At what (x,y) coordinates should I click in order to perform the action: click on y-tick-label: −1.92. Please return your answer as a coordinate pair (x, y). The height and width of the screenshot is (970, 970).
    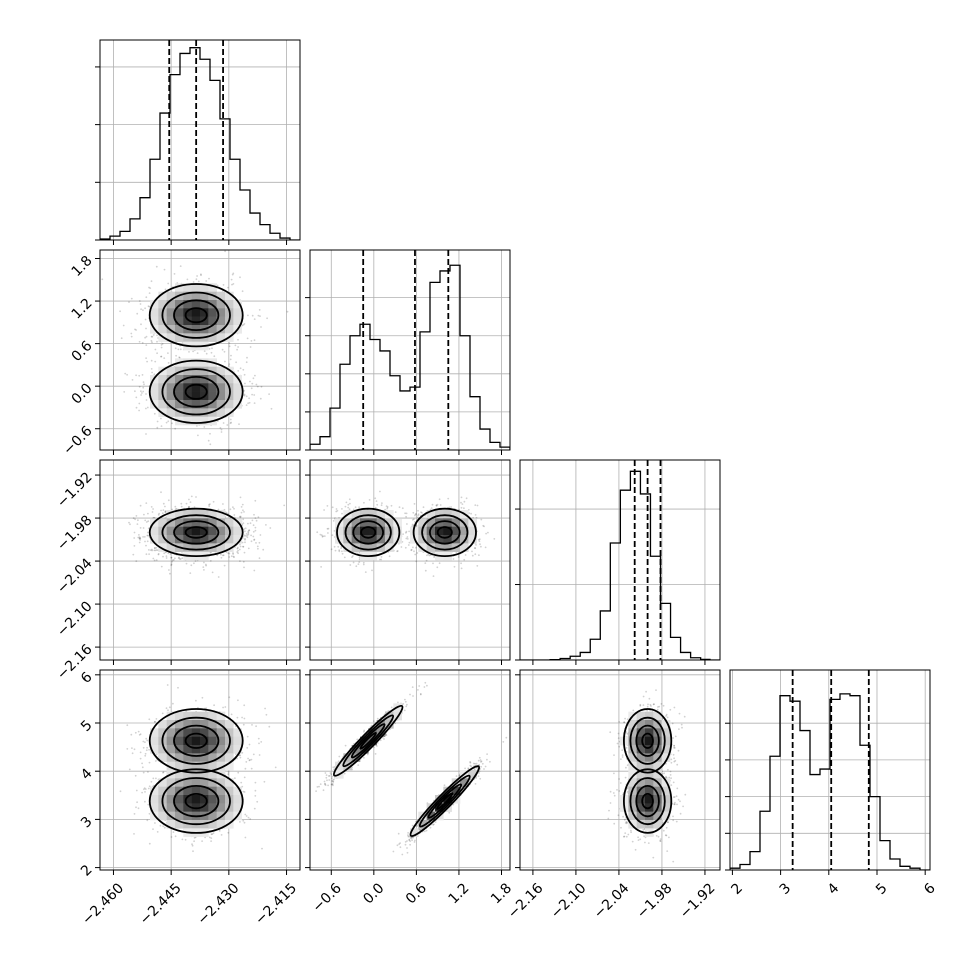
    Looking at the image, I should click on (75, 490).